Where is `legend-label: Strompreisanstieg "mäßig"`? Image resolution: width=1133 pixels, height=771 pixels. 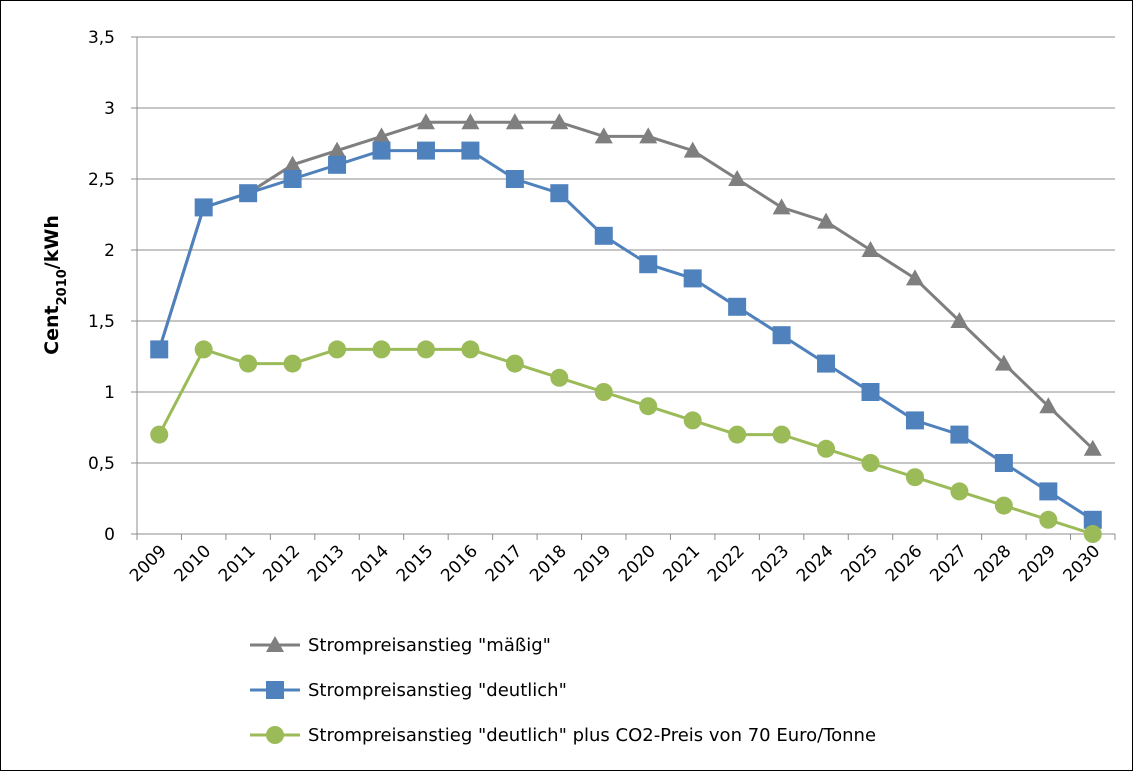 legend-label: Strompreisanstieg "mäßig" is located at coordinates (429, 645).